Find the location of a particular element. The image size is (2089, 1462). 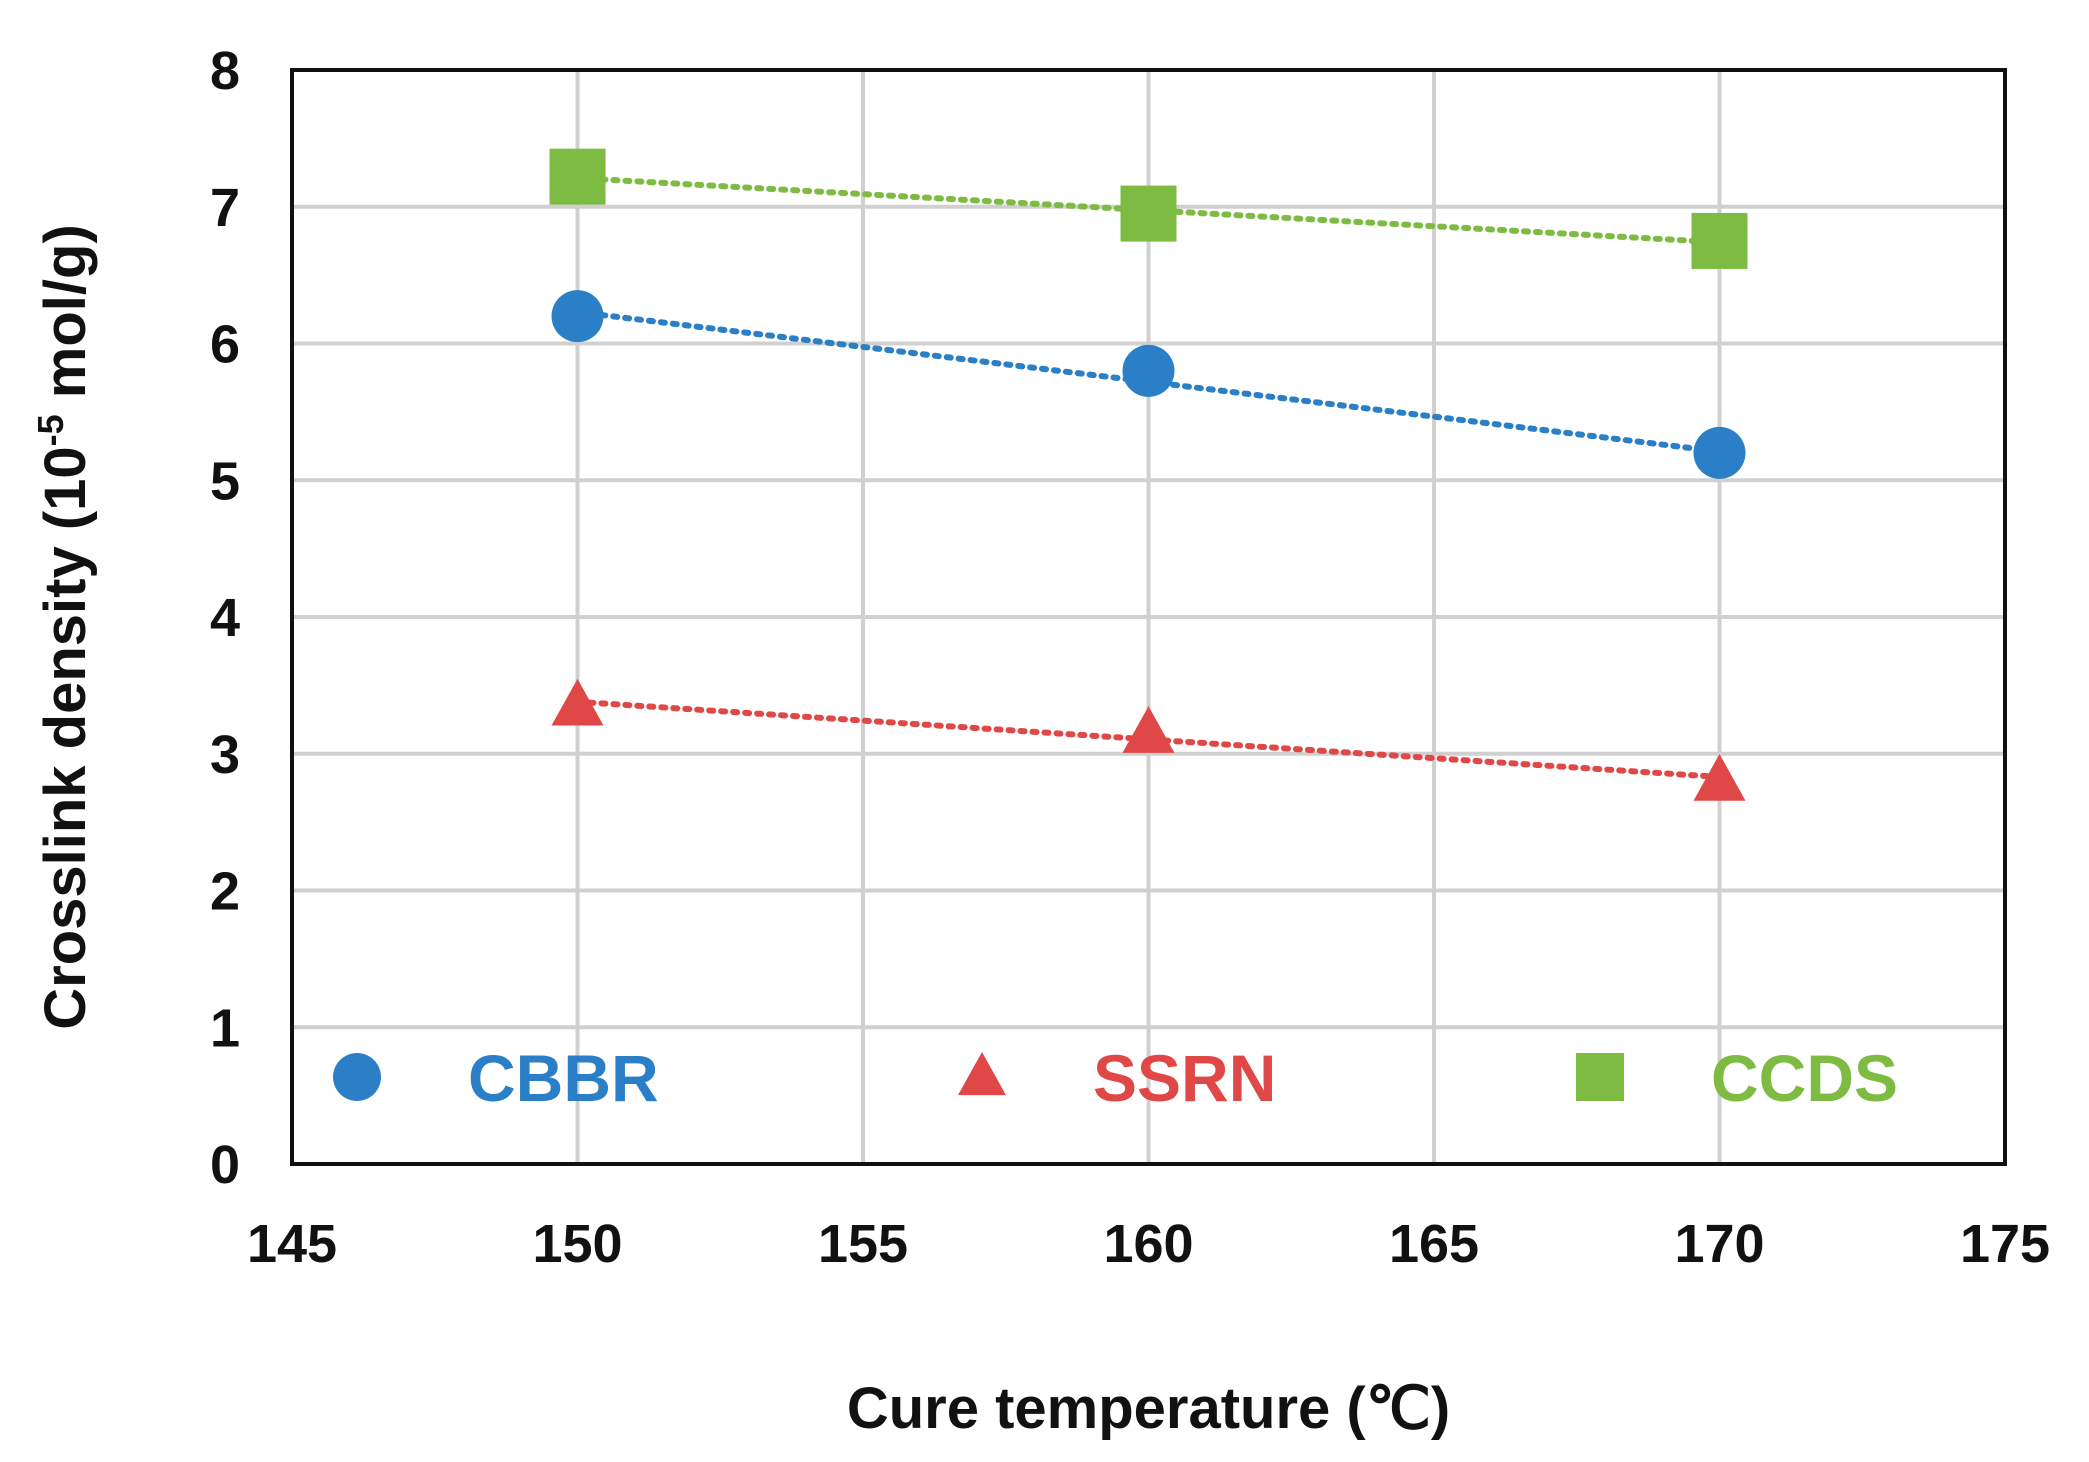

legend-marker-cbbr is located at coordinates (357, 1077).